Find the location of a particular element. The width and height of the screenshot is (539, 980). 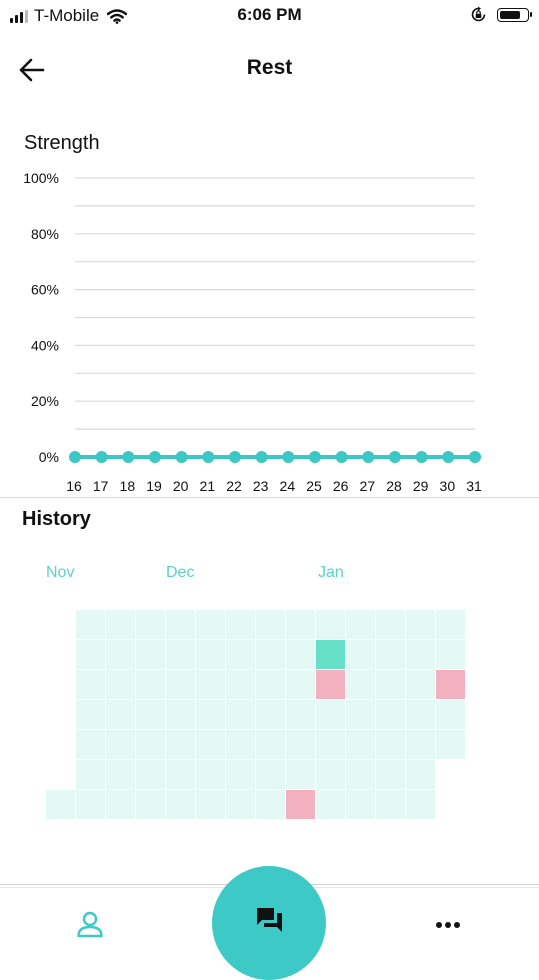

y-tick-label: 60% is located at coordinates (45, 290).